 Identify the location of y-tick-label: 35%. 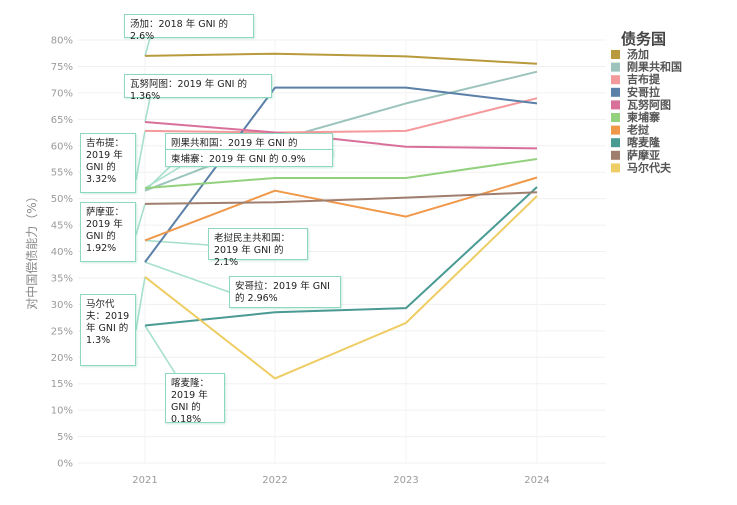
(62, 278).